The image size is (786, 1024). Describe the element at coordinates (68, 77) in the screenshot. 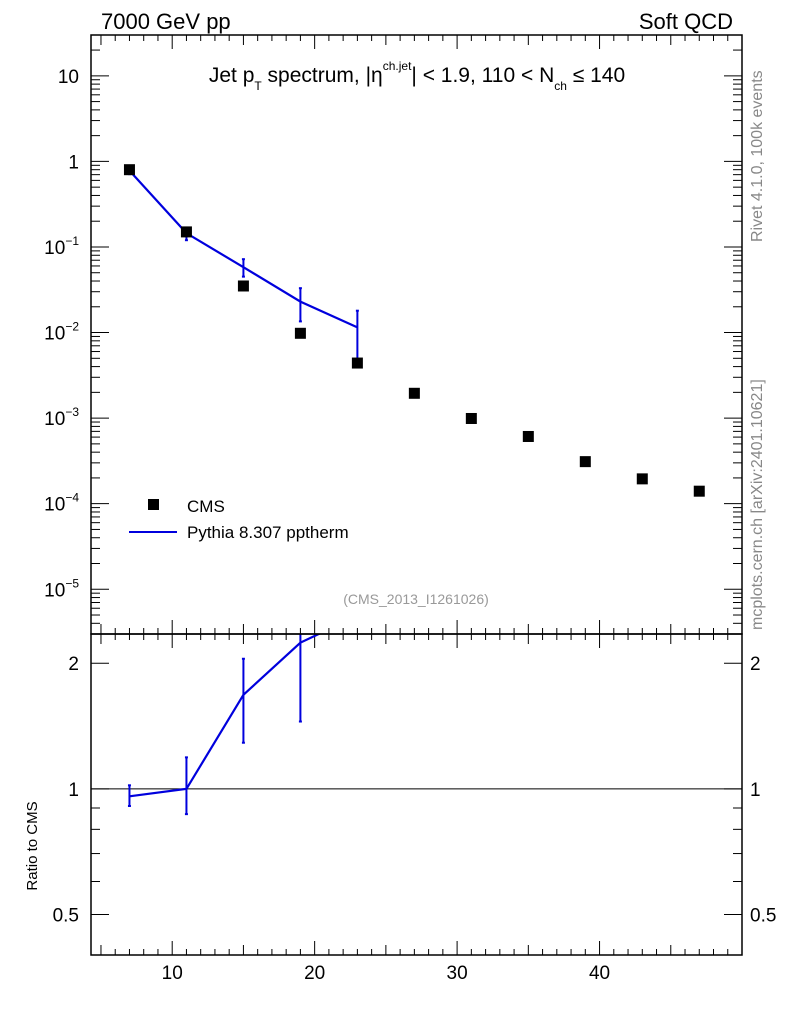

I see `y-tick-label: 10` at that location.